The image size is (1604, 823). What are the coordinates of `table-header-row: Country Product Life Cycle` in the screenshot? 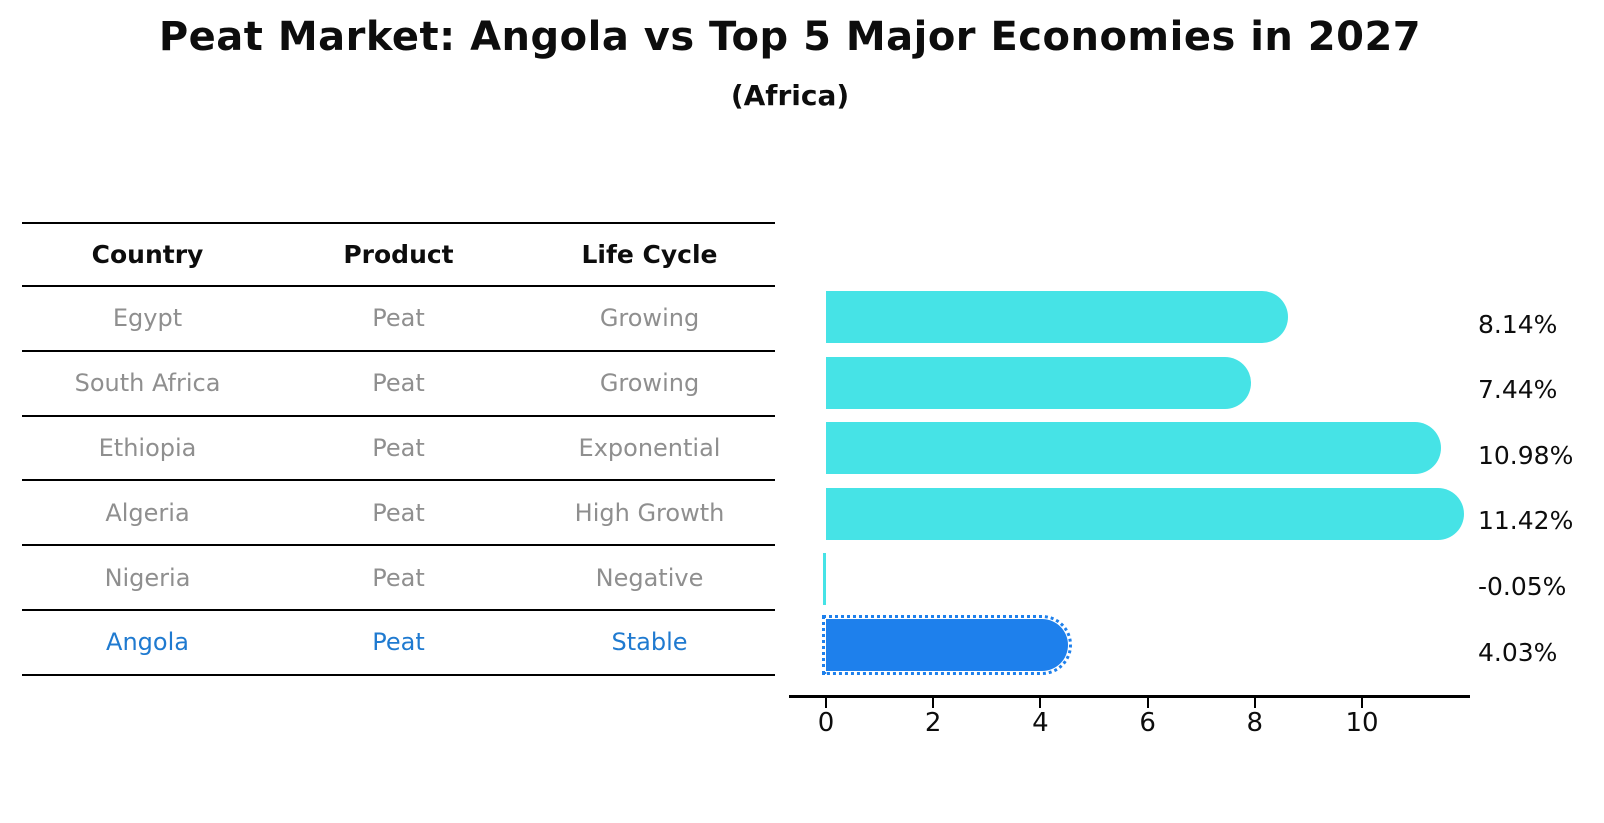 It's located at (398, 254).